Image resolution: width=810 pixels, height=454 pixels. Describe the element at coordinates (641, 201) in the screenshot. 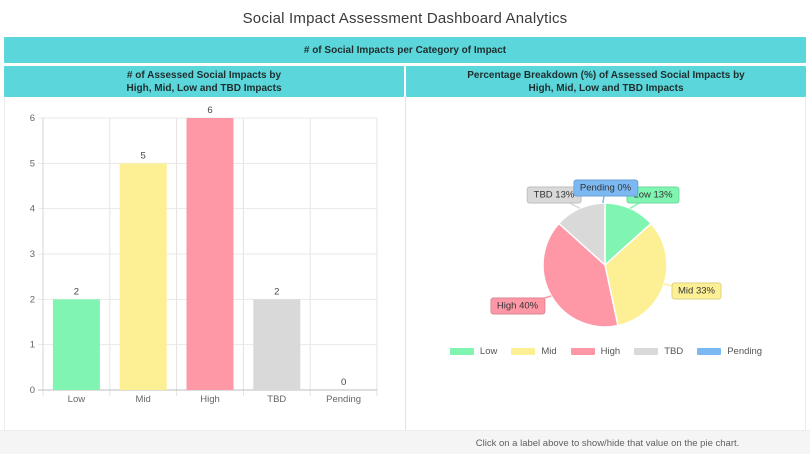

I see `pie-label-line-low` at that location.